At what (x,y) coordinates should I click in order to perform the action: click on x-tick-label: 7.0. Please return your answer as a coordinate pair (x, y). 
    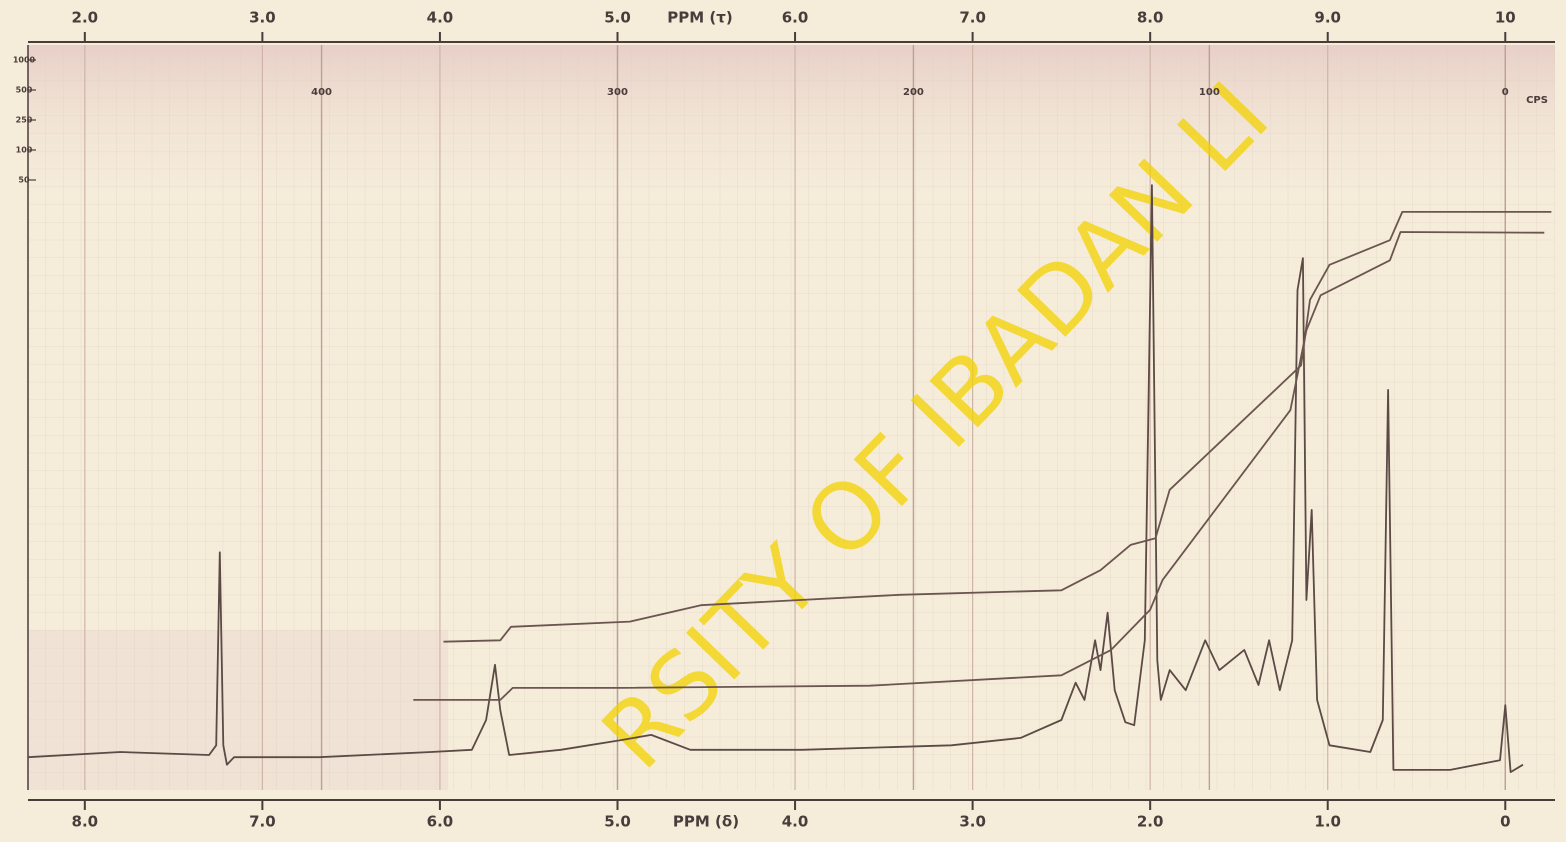
    Looking at the image, I should click on (262, 822).